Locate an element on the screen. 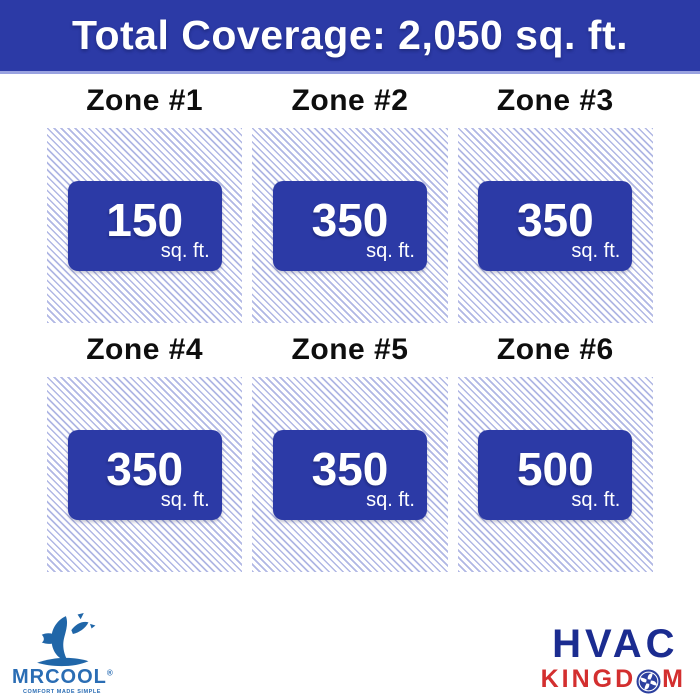 The height and width of the screenshot is (700, 700). kingdom-wordmark: KINGD M is located at coordinates (613, 679).